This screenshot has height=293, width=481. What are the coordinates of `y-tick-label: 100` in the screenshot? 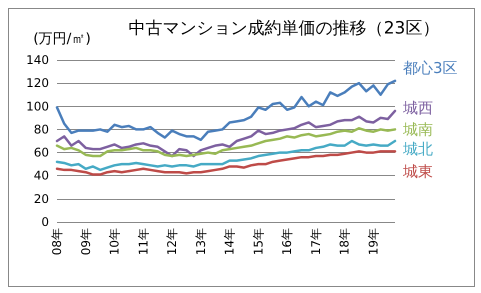 It's located at (37, 106).